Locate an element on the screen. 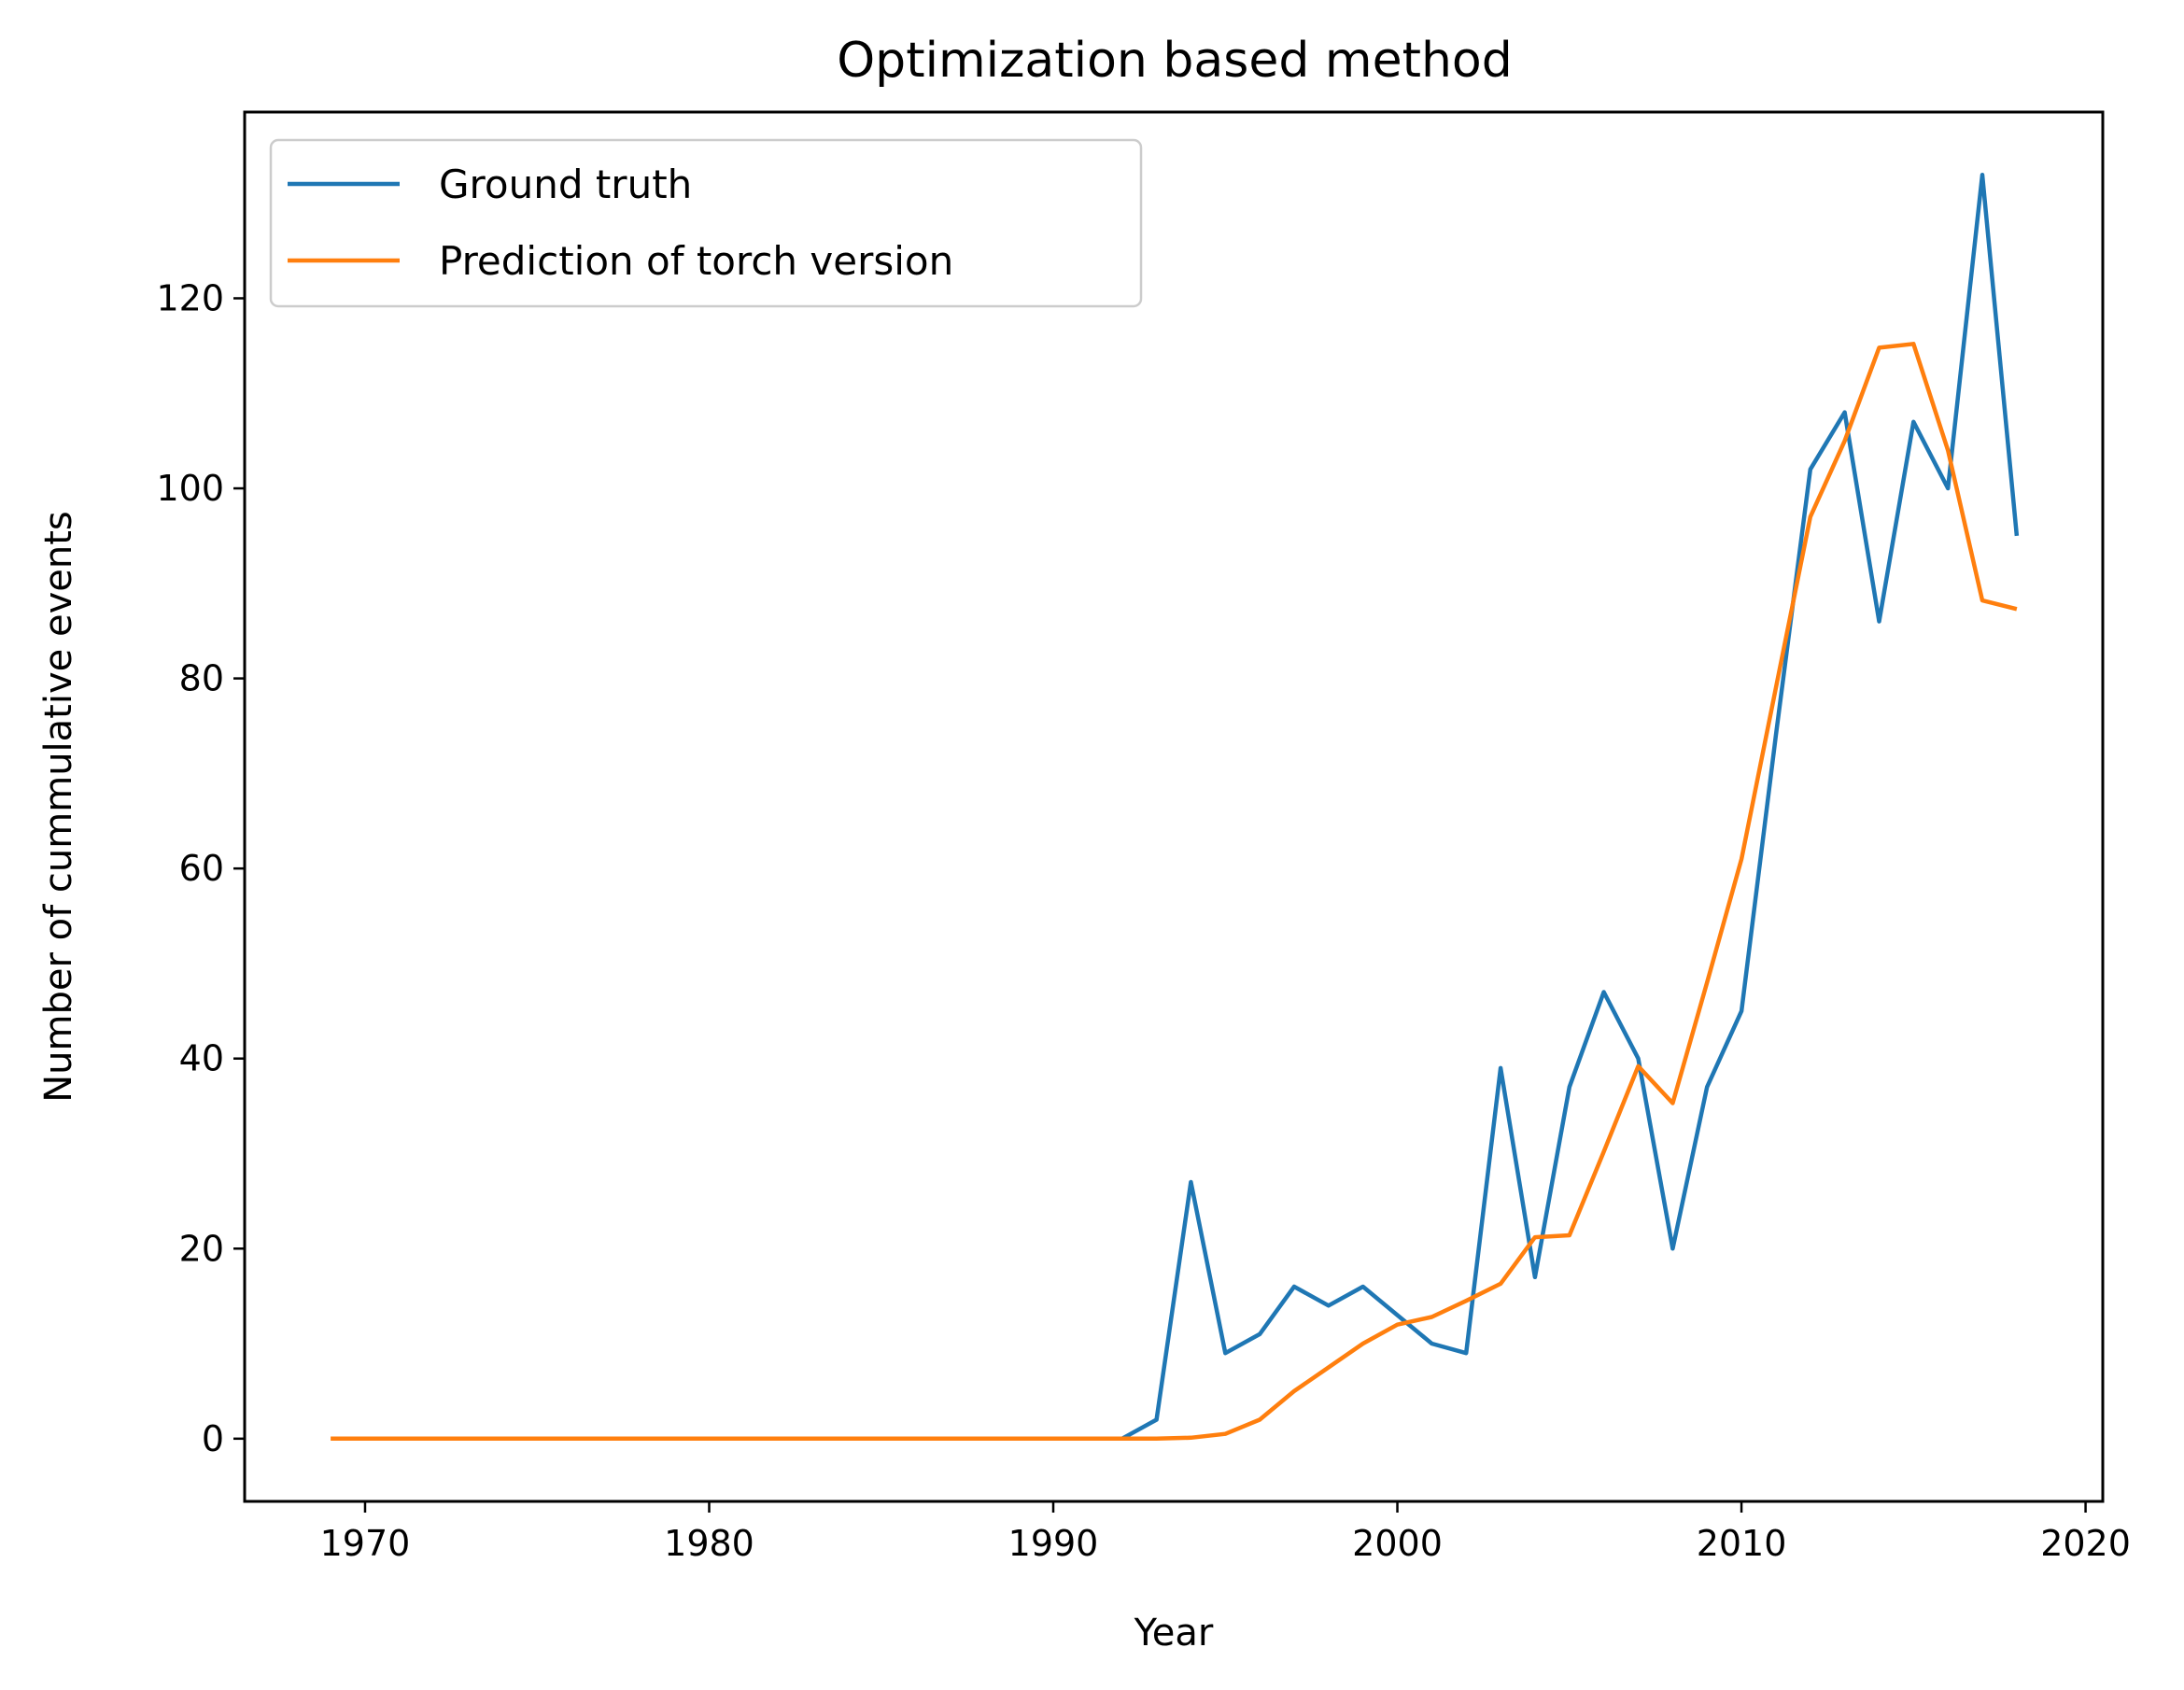  y-tick-label: 60 is located at coordinates (201, 868).